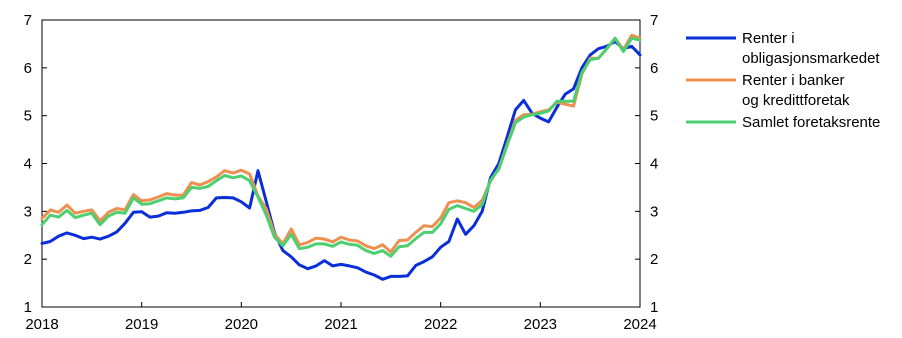  I want to click on y-tick-label-right: 2, so click(654, 259).